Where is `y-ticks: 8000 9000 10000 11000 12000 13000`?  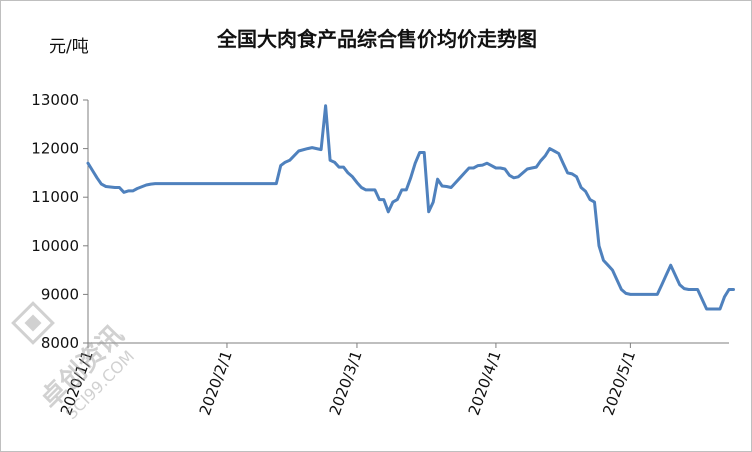
y-ticks: 8000 9000 10000 11000 12000 13000 is located at coordinates (59, 221).